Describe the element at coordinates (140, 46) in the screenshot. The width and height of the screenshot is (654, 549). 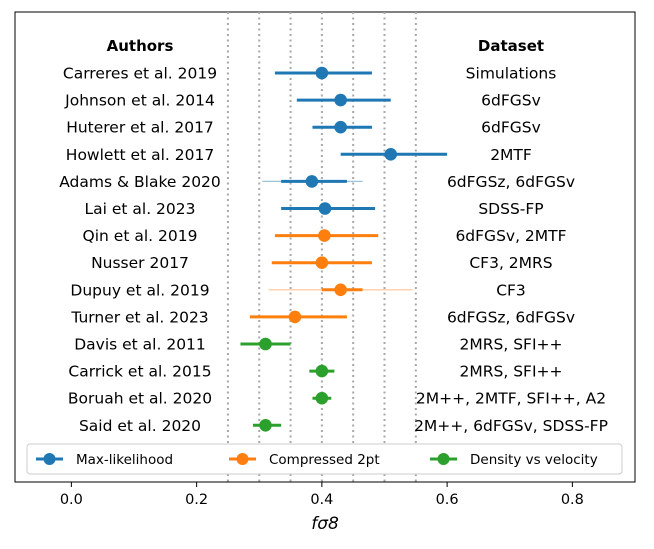
I see `header-authors: Authors` at that location.